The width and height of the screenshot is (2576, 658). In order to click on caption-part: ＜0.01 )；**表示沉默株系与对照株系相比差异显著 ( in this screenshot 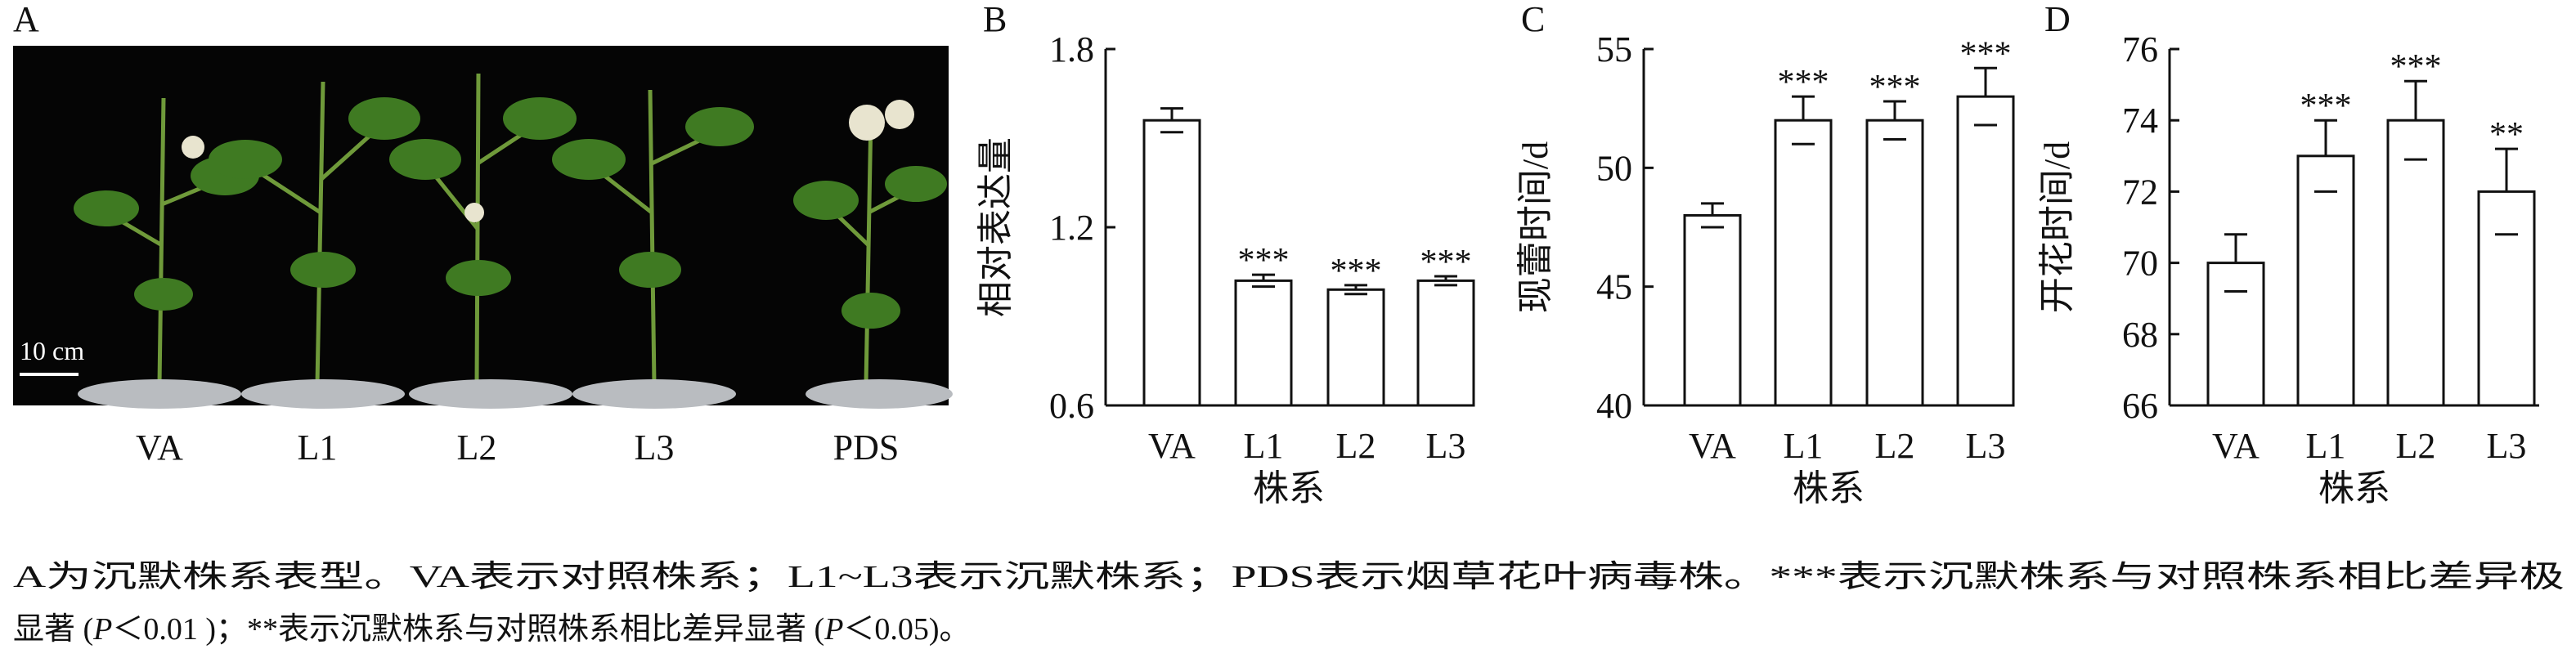, I will do `click(468, 629)`.